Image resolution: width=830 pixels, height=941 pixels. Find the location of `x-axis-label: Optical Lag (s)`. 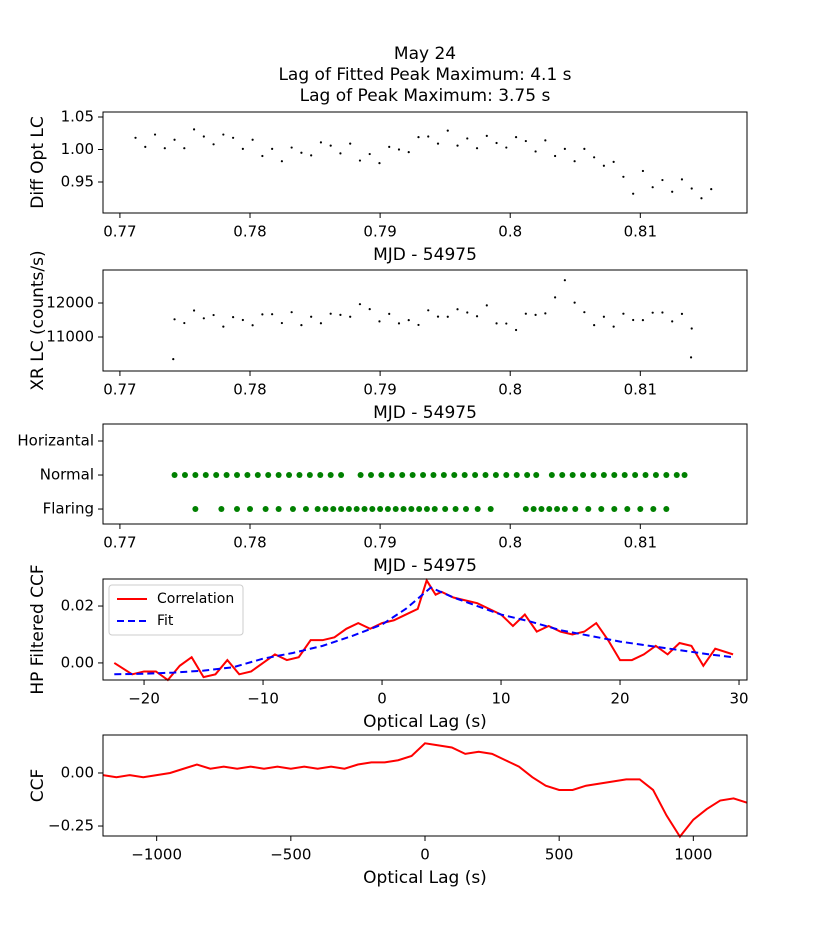

x-axis-label: Optical Lag (s) is located at coordinates (425, 722).